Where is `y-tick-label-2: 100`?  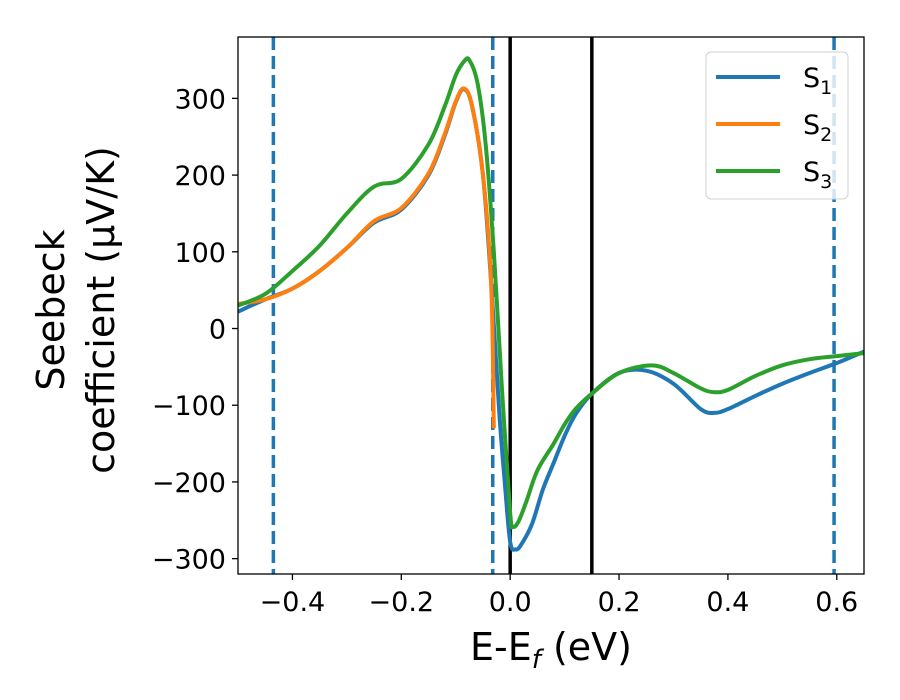 y-tick-label-2: 100 is located at coordinates (200, 253).